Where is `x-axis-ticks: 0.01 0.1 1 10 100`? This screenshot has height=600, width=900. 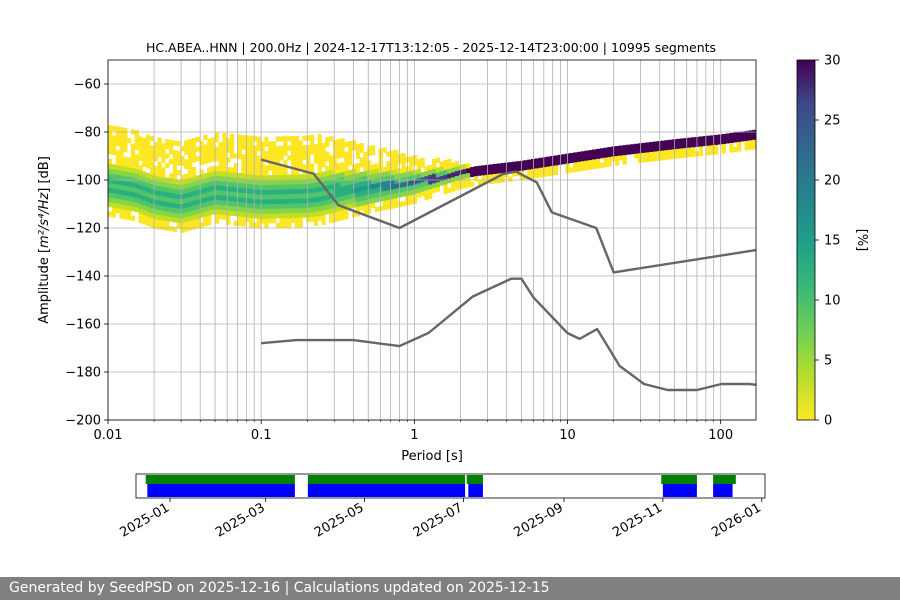
x-axis-ticks: 0.01 0.1 1 10 100 is located at coordinates (413, 431).